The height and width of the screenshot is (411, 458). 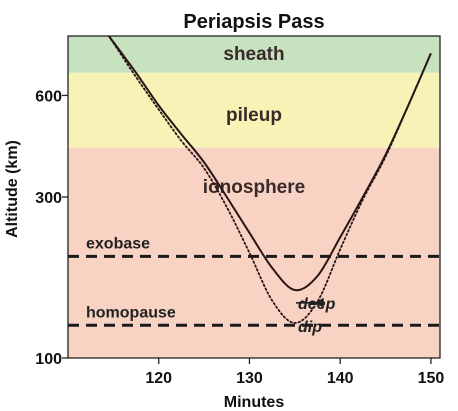 I want to click on x-axis-label: Minutes, so click(x=254, y=402).